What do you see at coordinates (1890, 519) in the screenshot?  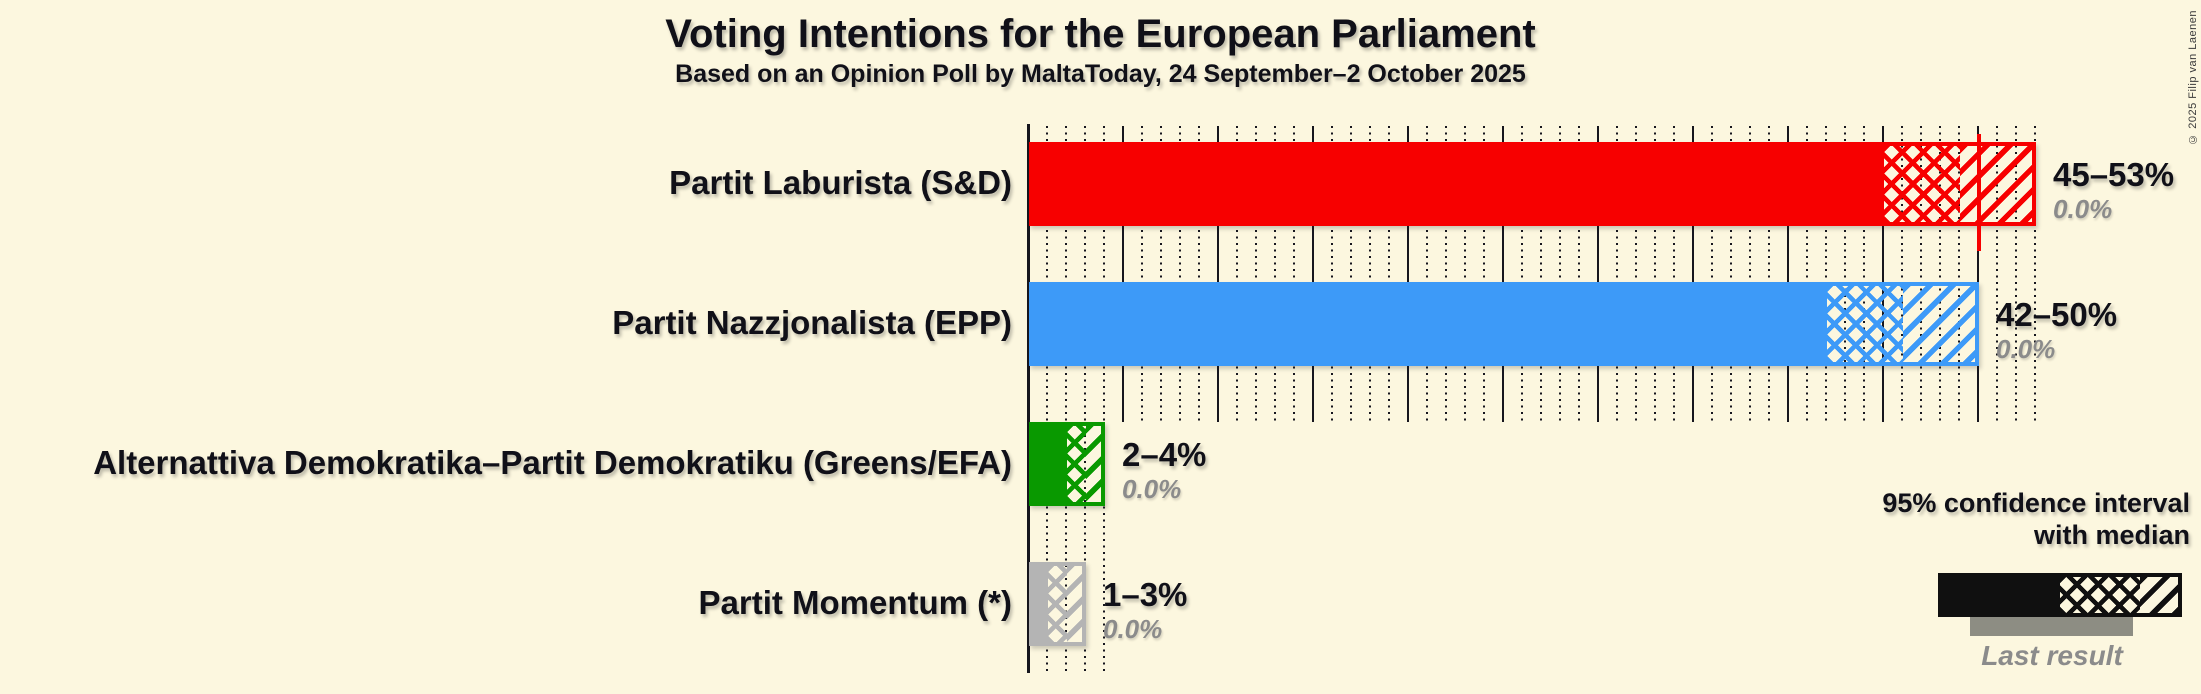 I see `legend-ci-label: 95% confidence interval with median` at bounding box center [1890, 519].